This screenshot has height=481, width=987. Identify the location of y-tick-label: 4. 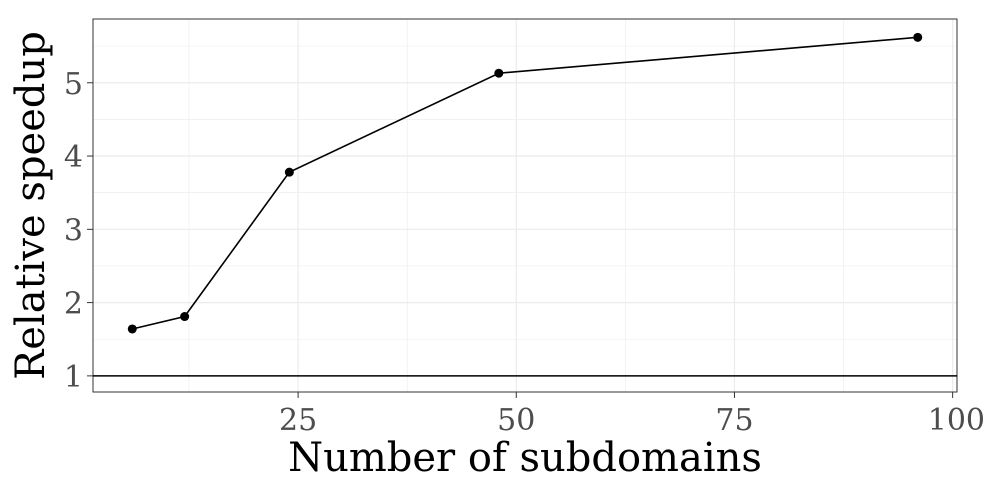
(73, 157).